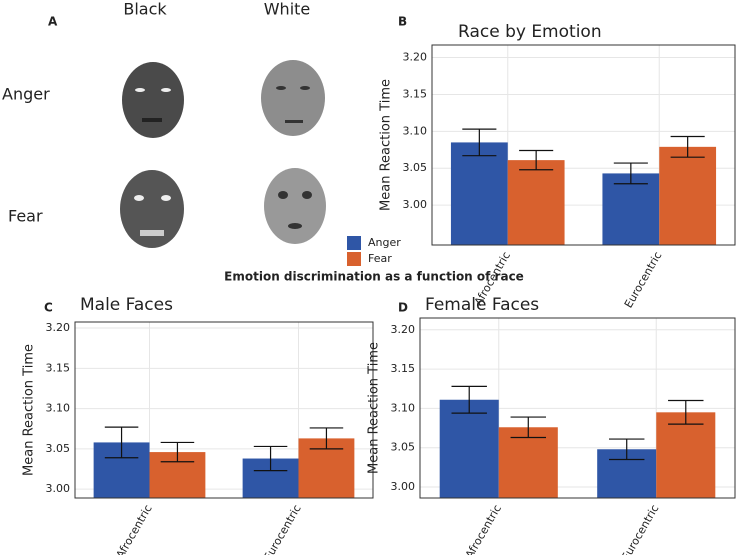 The image size is (749, 559). What do you see at coordinates (402, 22) in the screenshot?
I see `panel-label: B` at bounding box center [402, 22].